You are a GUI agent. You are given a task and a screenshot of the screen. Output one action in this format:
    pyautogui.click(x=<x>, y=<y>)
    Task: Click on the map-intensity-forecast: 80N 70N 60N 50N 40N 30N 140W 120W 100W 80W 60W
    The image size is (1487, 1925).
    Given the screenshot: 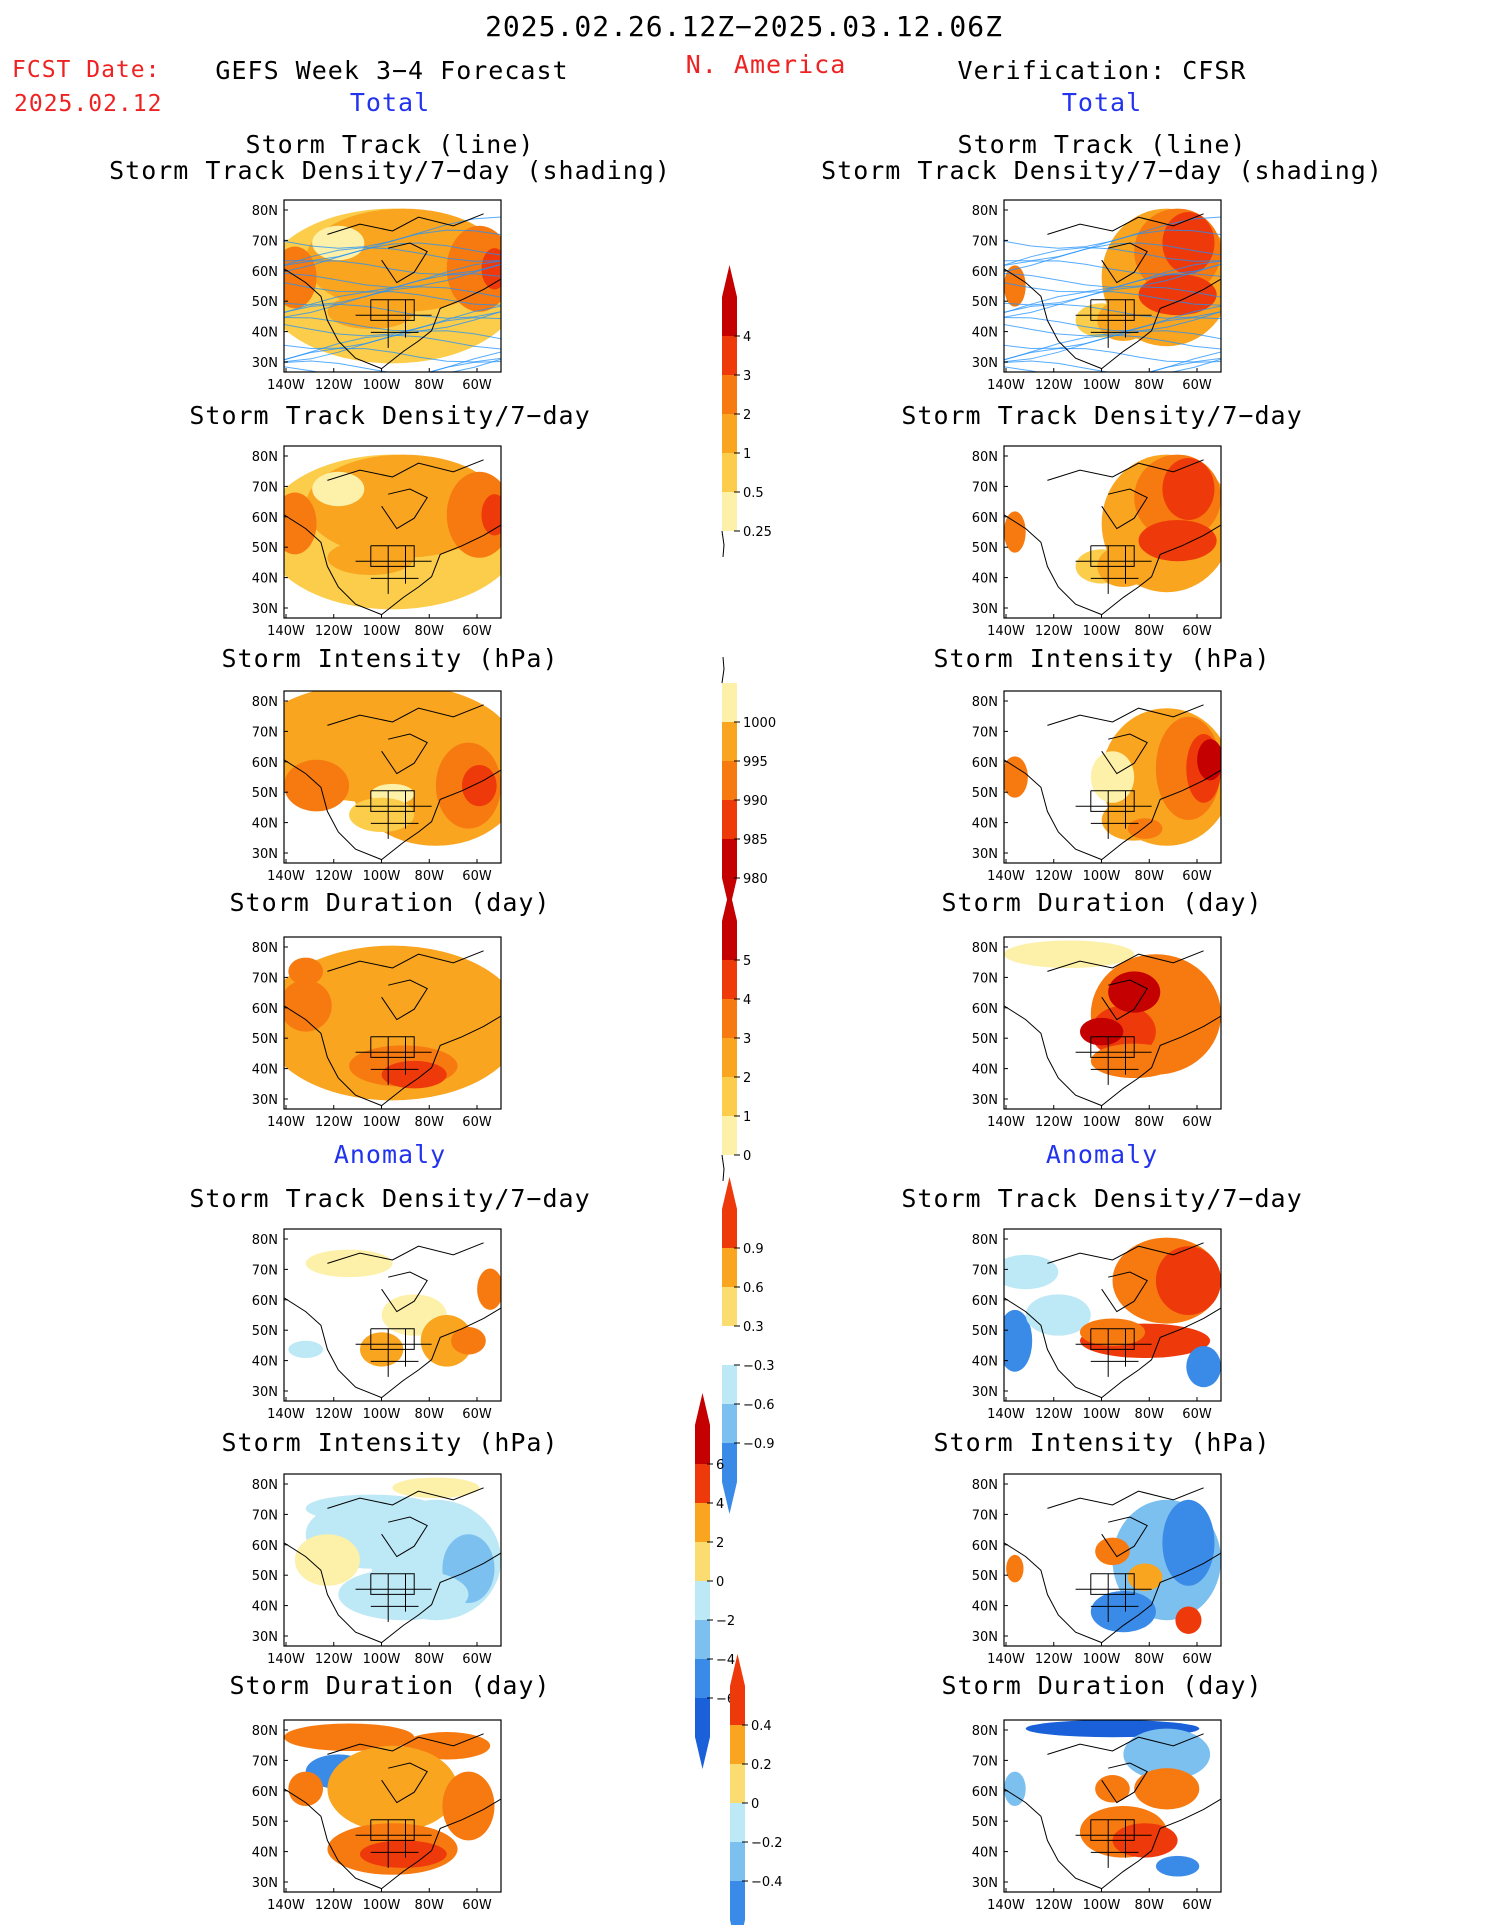 What is the action you would take?
    pyautogui.click(x=377, y=787)
    